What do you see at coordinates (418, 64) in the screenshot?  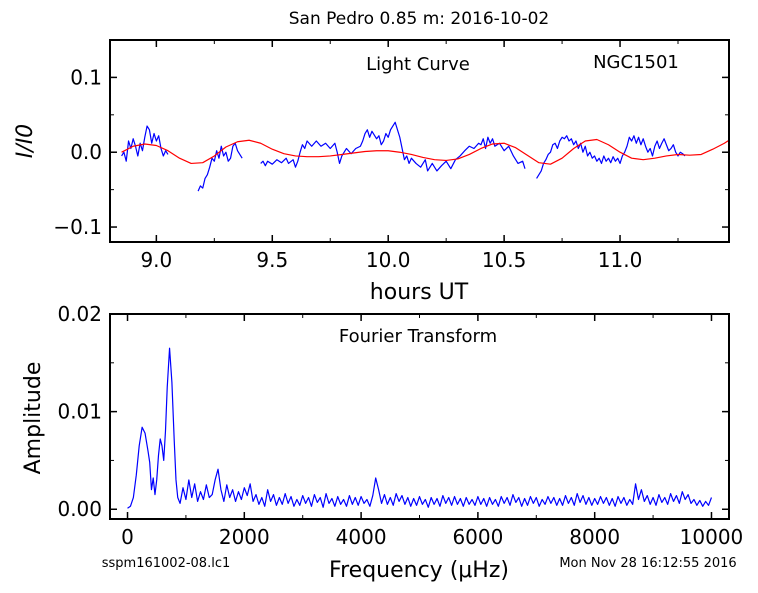 I see `light-curve-annotation: Light Curve` at bounding box center [418, 64].